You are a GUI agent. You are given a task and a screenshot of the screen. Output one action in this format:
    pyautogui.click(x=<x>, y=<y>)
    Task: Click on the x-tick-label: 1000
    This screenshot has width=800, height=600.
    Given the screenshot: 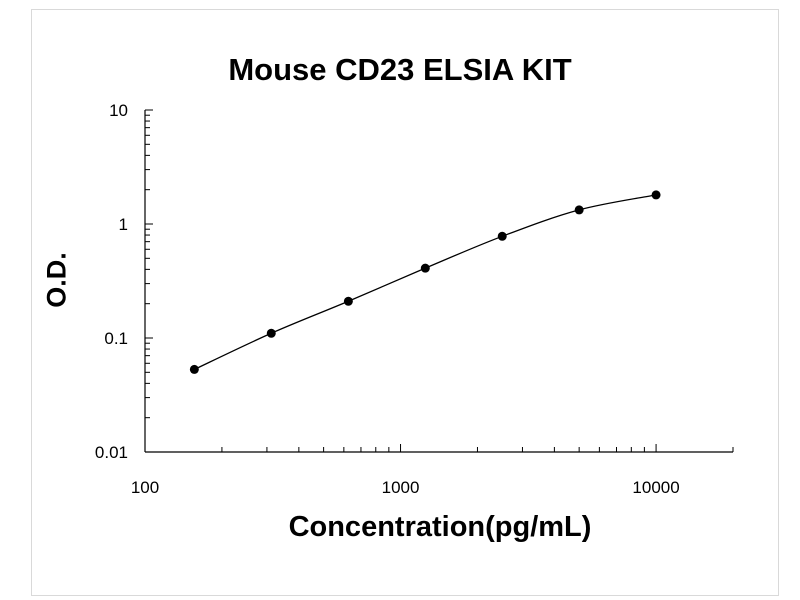 What is the action you would take?
    pyautogui.click(x=401, y=487)
    